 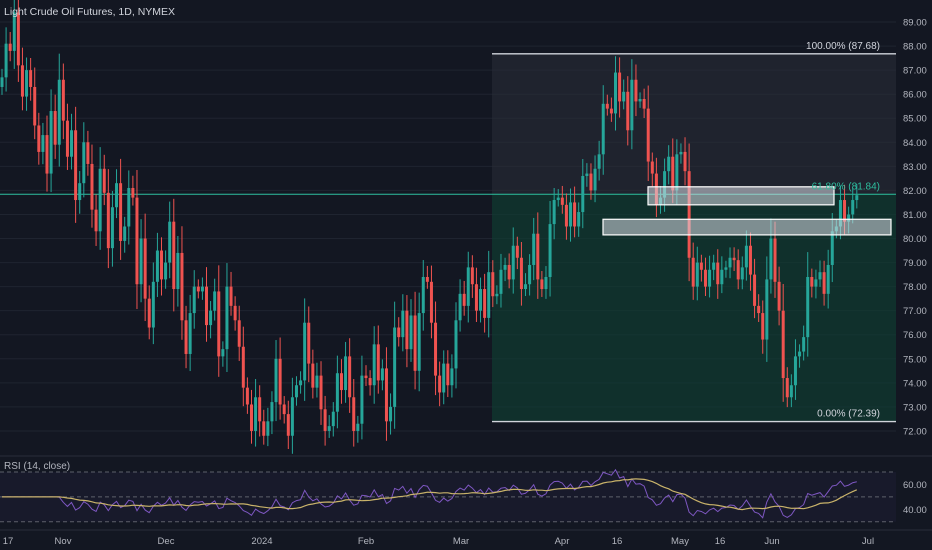 What do you see at coordinates (438, 541) in the screenshot?
I see `time-axis: 17 Nov Dec 2024 Feb Mar Apr 16 May 16 Jun Jul` at bounding box center [438, 541].